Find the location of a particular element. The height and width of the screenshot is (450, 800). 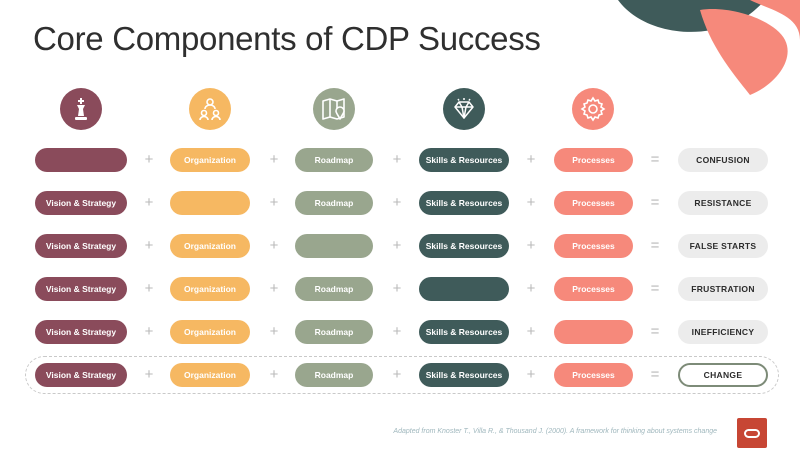

oracle-logo is located at coordinates (752, 433).